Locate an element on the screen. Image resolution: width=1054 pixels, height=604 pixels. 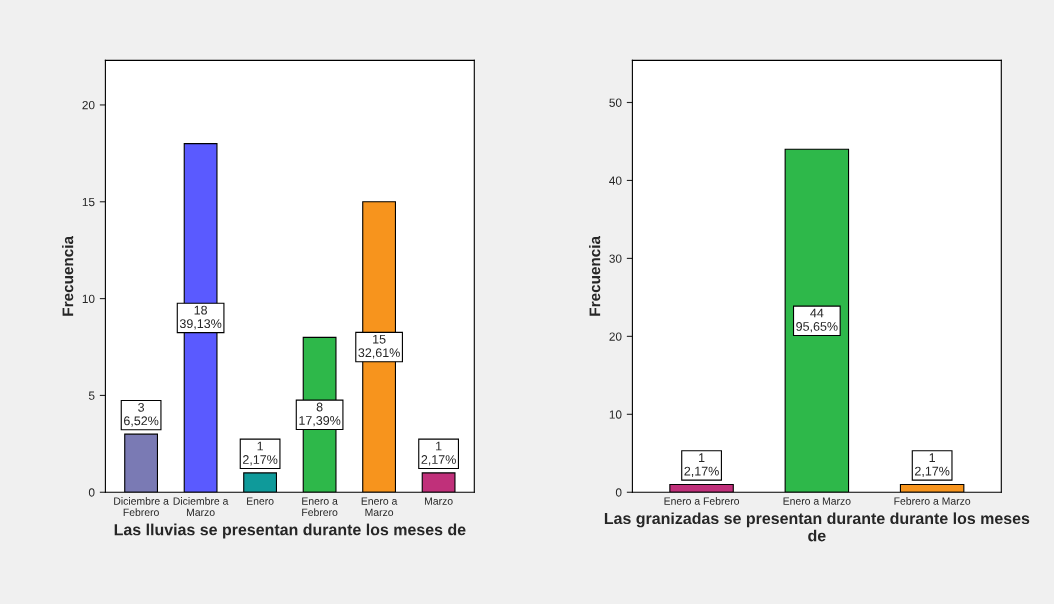
x-tick-label: Diciembre a Marzo is located at coordinates (201, 506).